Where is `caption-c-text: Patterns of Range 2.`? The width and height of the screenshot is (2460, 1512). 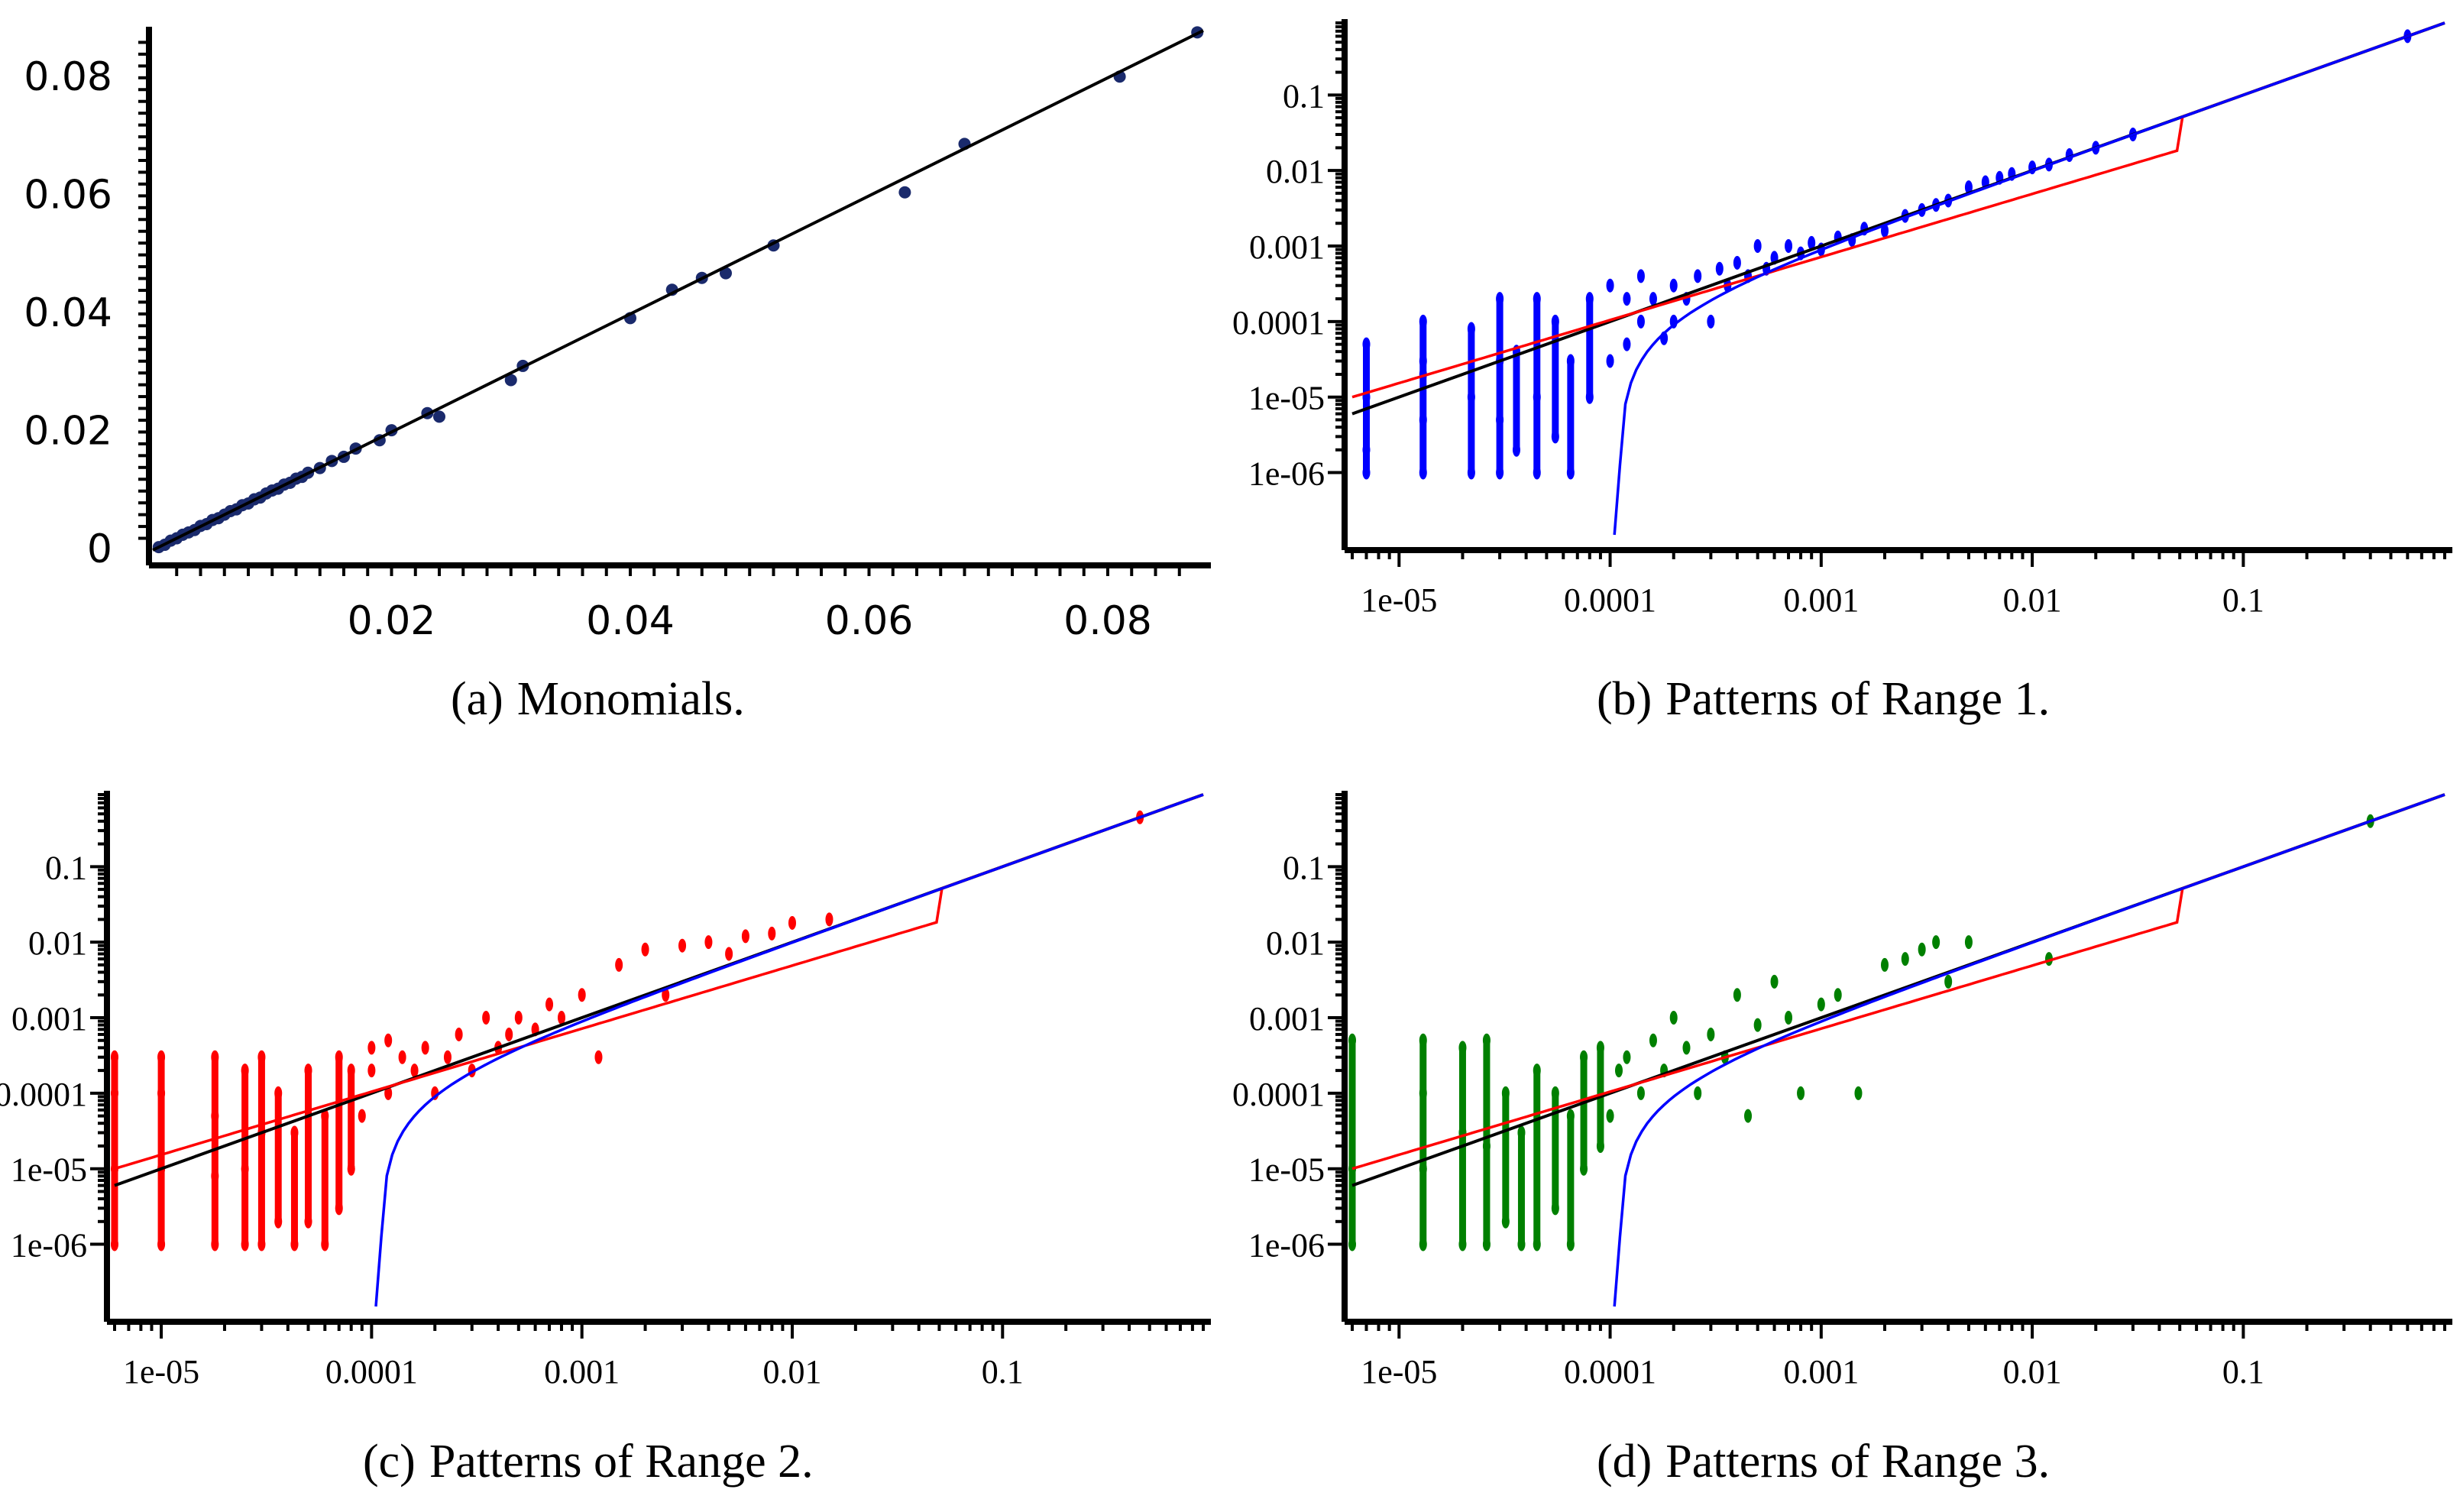
caption-c-text: Patterns of Range 2. is located at coordinates (621, 1462).